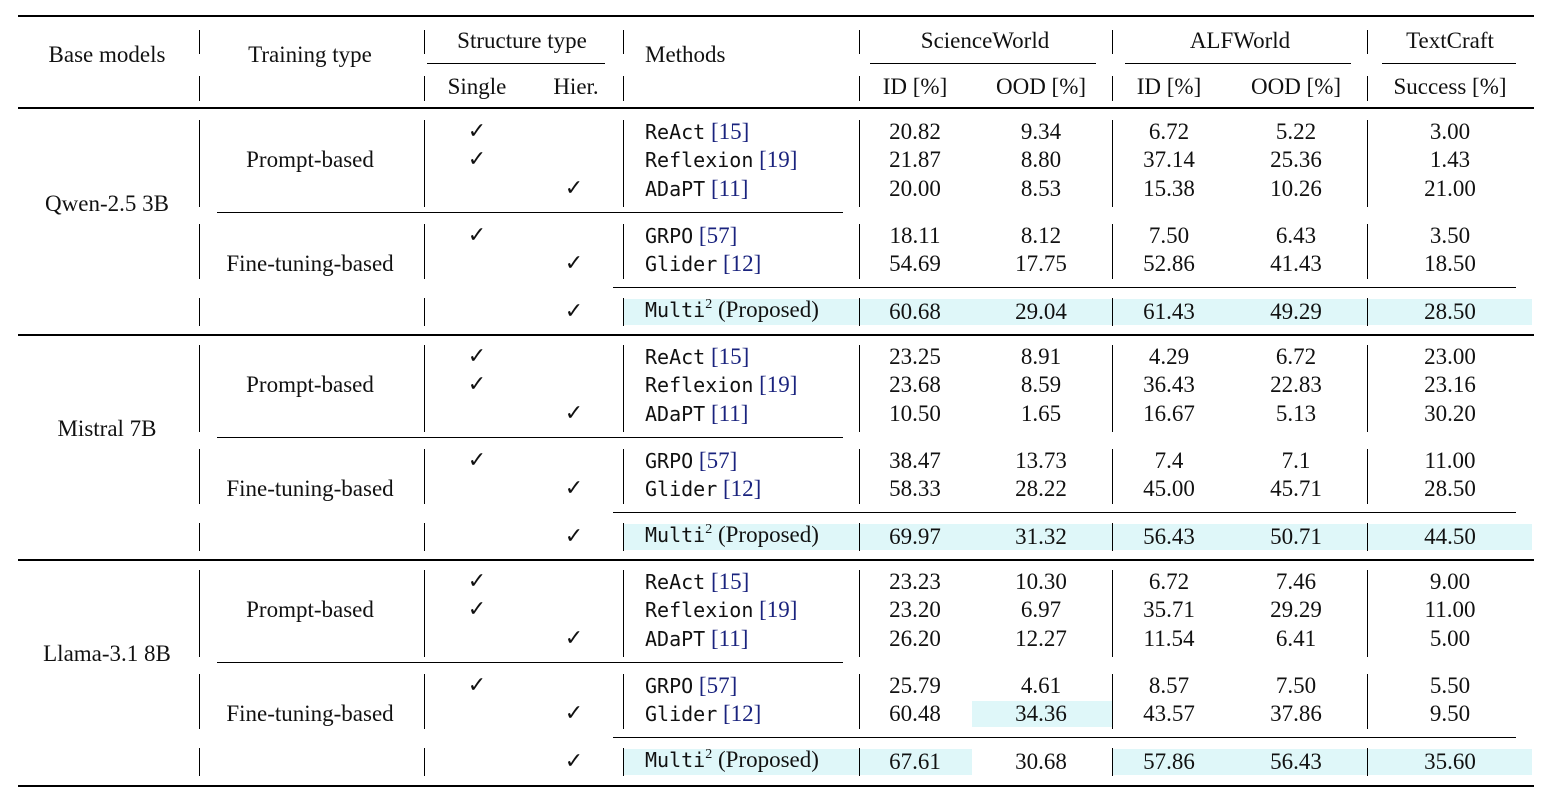  I want to click on header-base-models: Base models, so click(107, 54).